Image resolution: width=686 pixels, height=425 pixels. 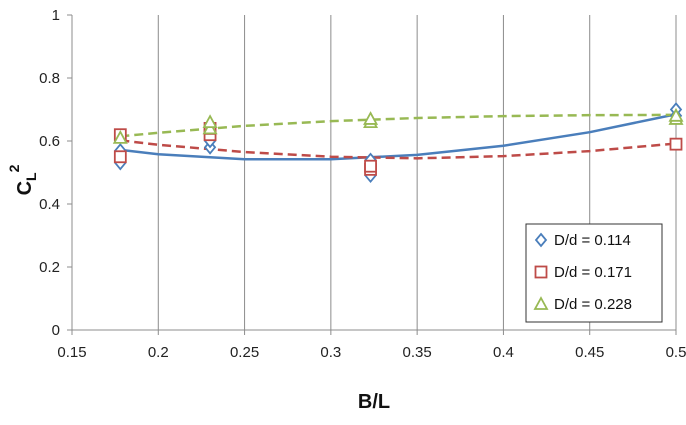 What do you see at coordinates (71, 352) in the screenshot?
I see `x-tick-label: 0.15` at bounding box center [71, 352].